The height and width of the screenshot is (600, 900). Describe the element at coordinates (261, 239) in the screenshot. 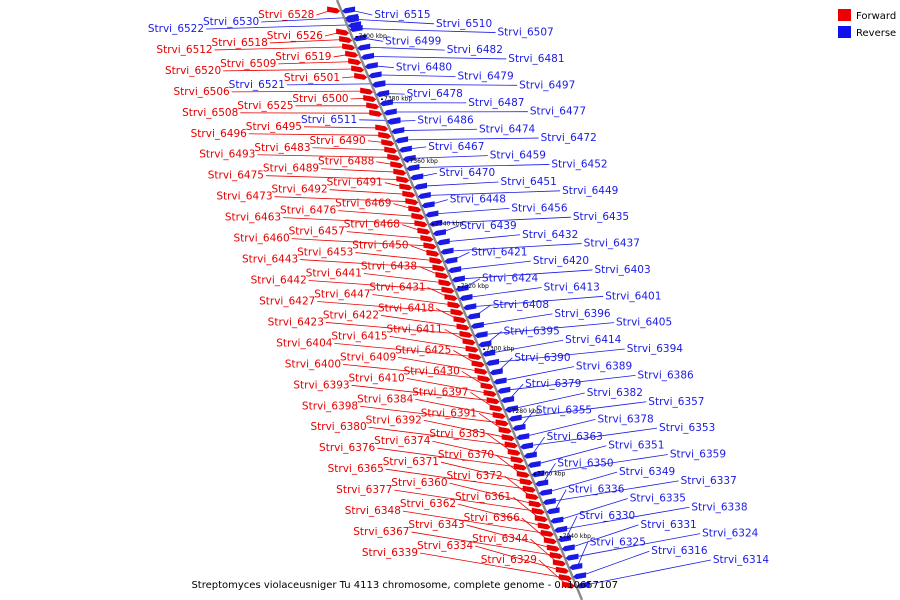

I see `gene-label: Strvi_6460` at that location.